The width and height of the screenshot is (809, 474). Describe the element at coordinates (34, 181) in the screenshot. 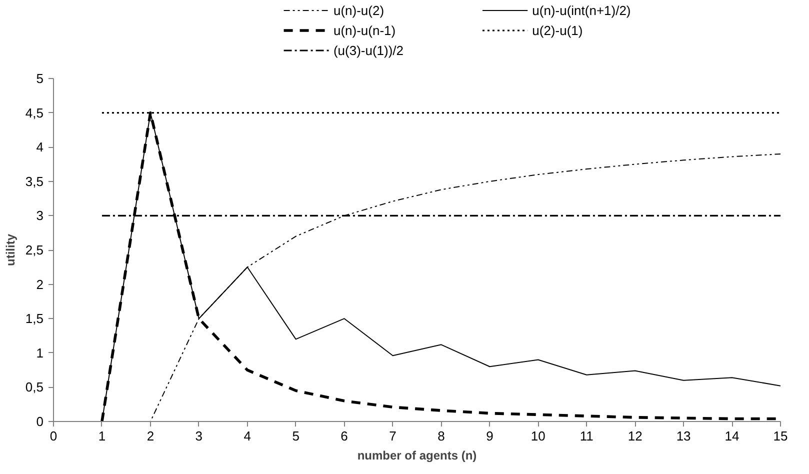

I see `y-tick-label: 3,5` at that location.